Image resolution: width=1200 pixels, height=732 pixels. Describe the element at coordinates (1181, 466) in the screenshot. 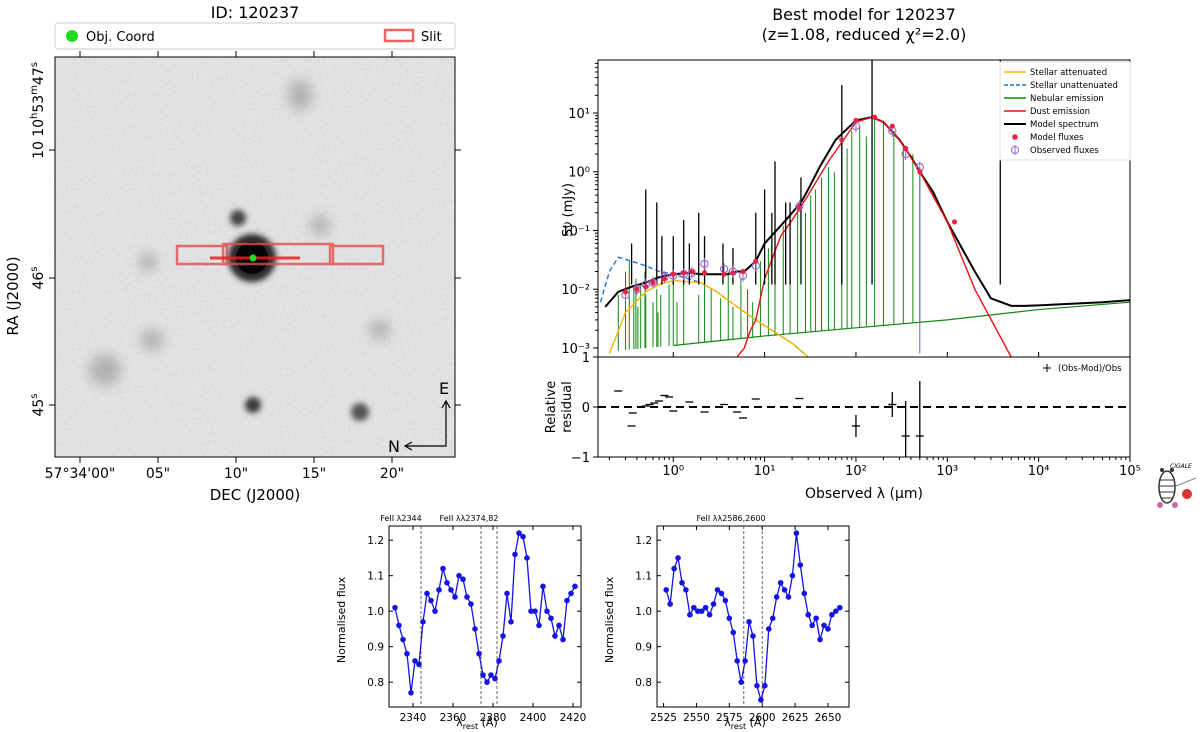

I see `cigale-logo-text: CIGALE` at that location.